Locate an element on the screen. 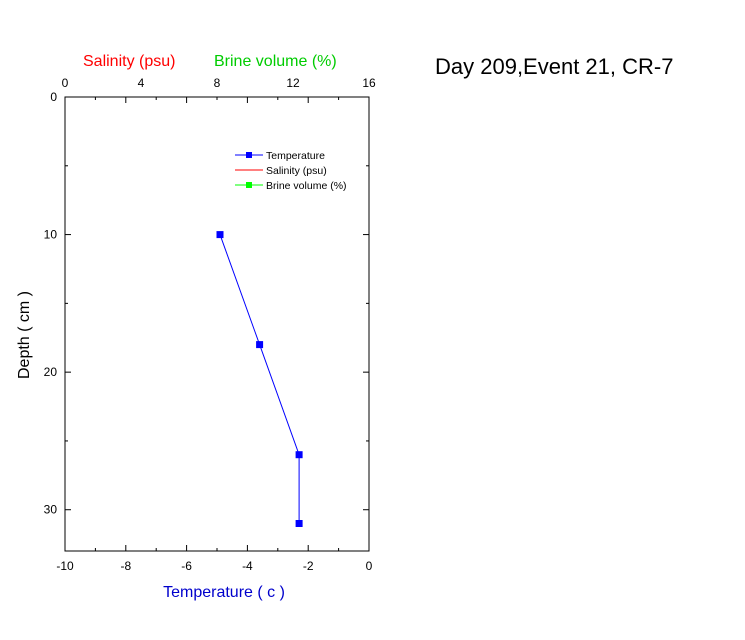  y-tick-label: 0 is located at coordinates (53, 97).